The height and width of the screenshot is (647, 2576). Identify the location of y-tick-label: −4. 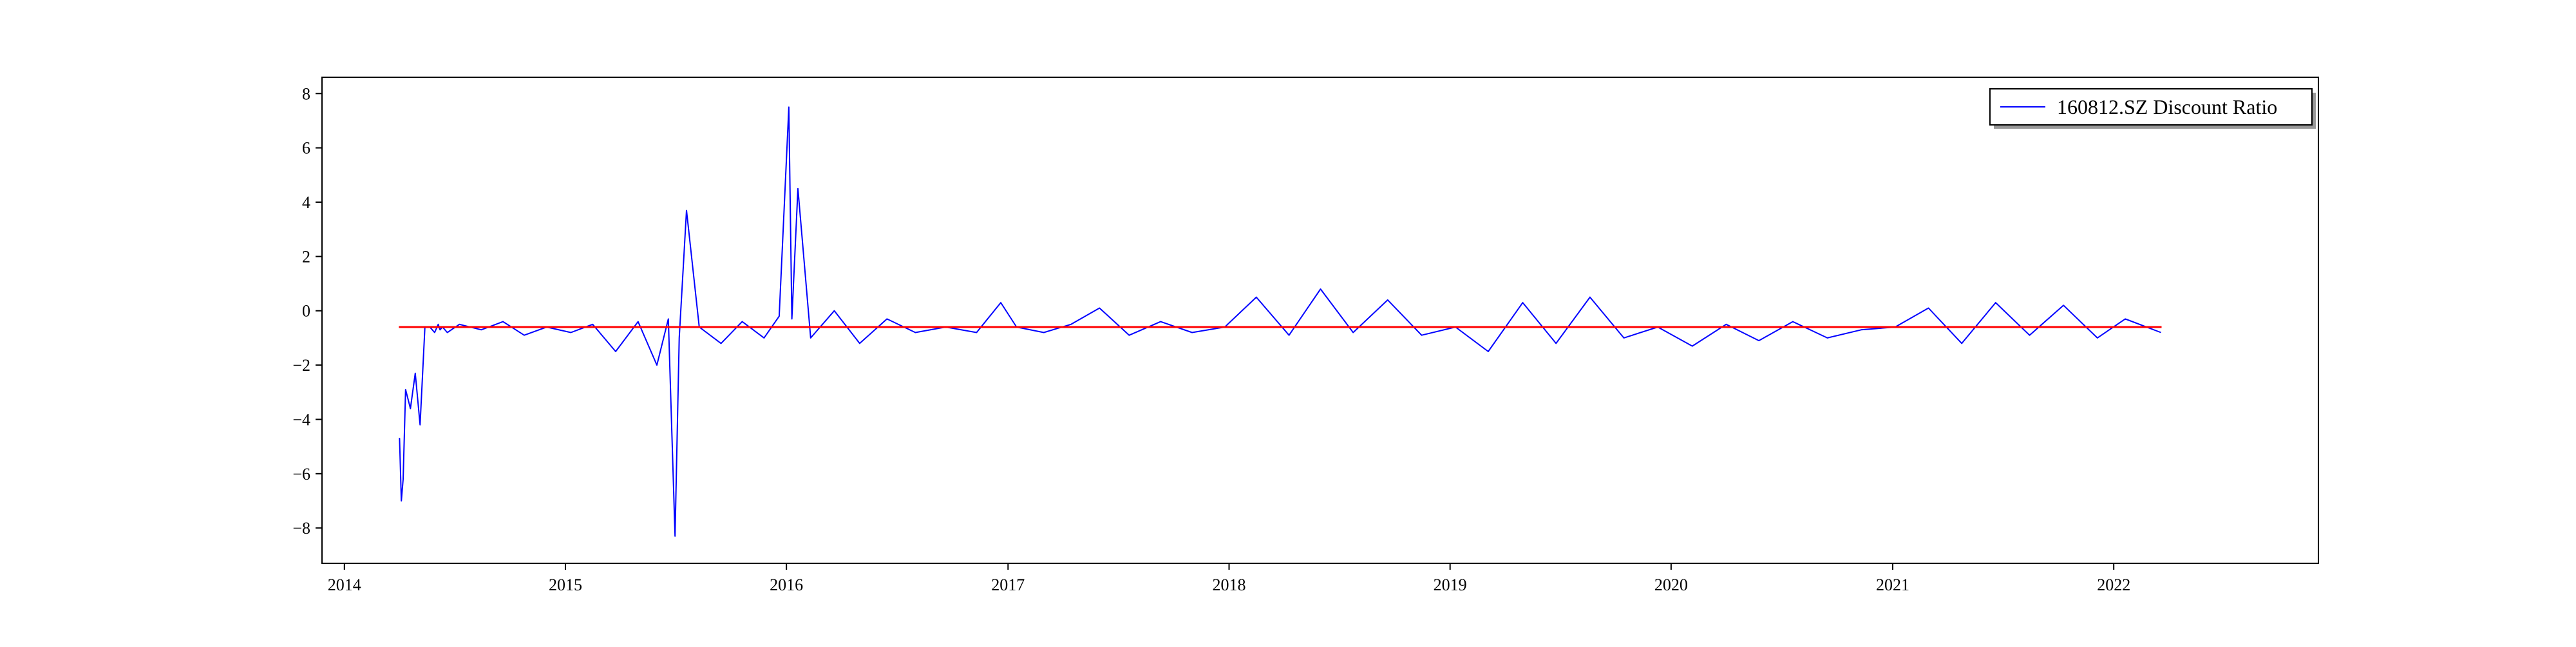
(301, 419).